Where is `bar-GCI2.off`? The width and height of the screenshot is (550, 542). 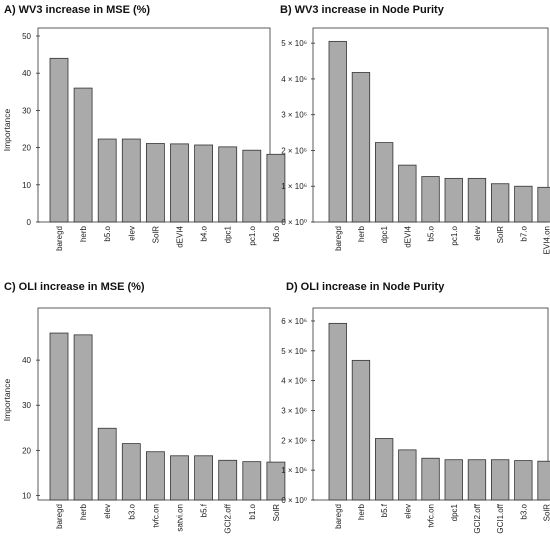
bar-GCI2.off is located at coordinates (228, 480).